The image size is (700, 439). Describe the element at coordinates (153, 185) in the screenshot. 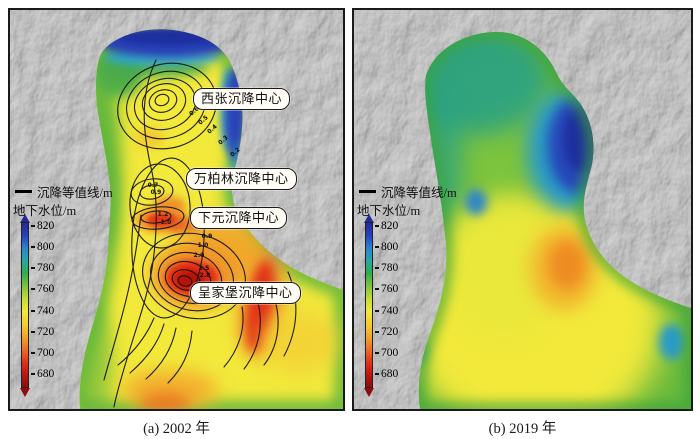

I see `contour-value-label: 0.7` at that location.